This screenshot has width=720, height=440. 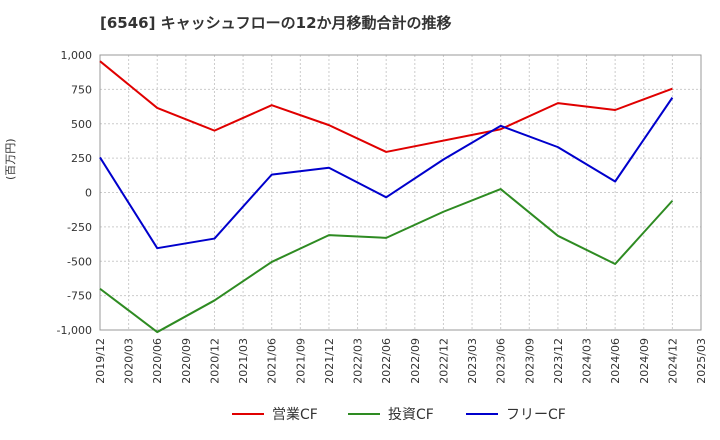 I want to click on x-tick-label: 2022/06, so click(x=386, y=361).